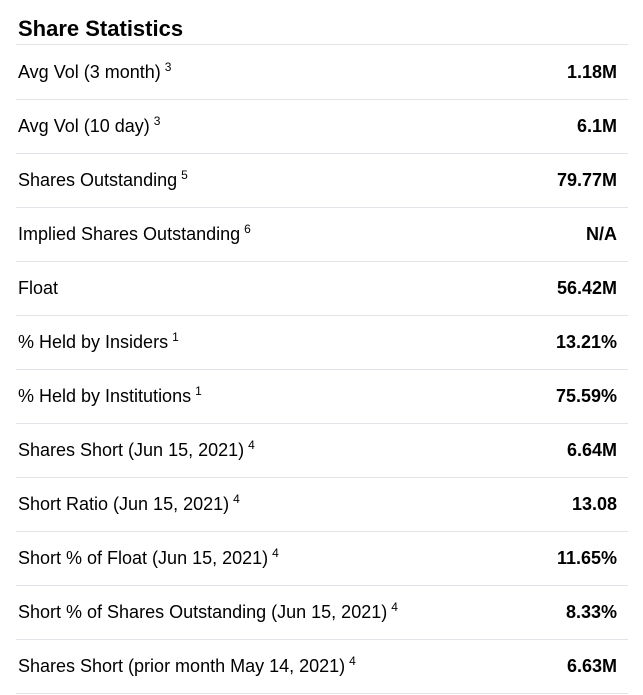  I want to click on row-label: Short Ratio (Jun 15, 2021) 4, so click(273, 504).